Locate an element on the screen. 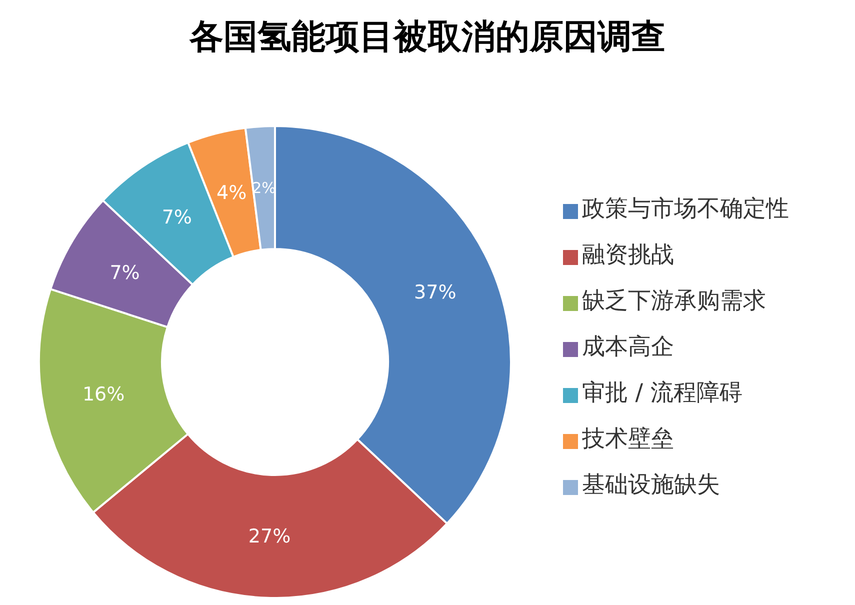  legend-label: 审批 / 流程障碍 is located at coordinates (662, 393).